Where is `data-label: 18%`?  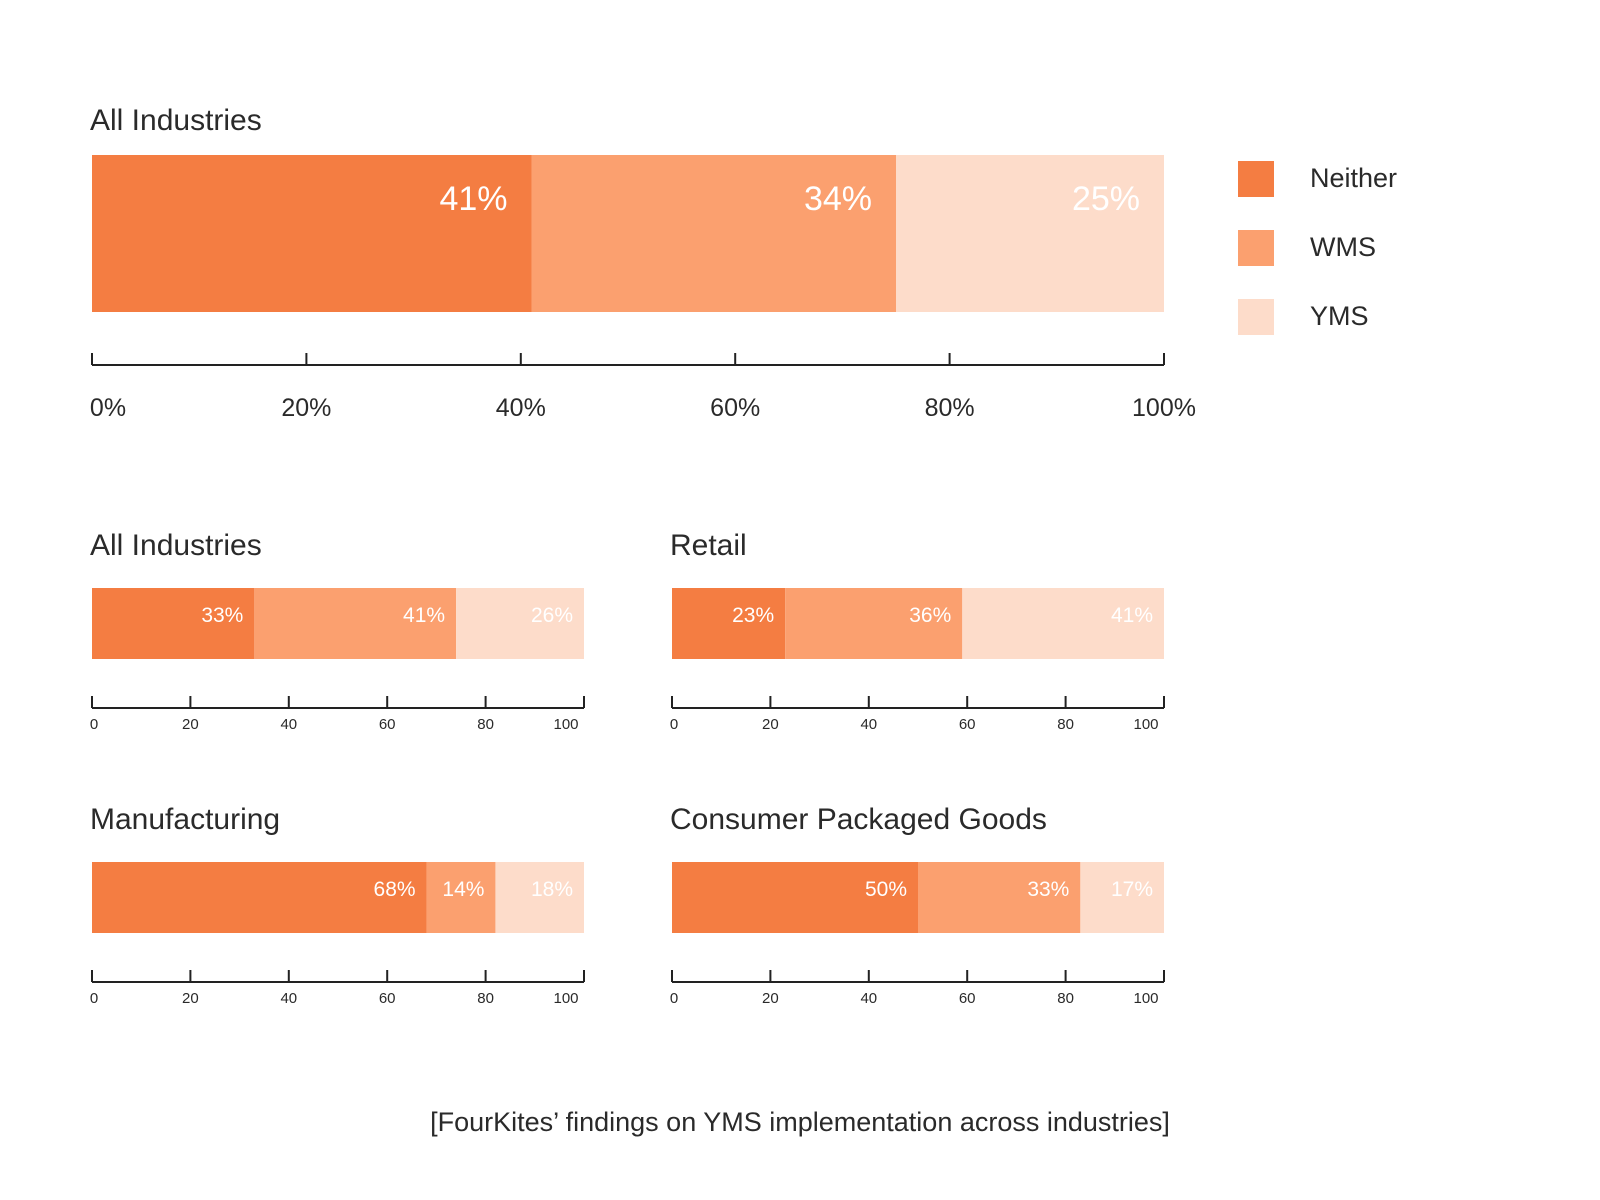 data-label: 18% is located at coordinates (552, 889).